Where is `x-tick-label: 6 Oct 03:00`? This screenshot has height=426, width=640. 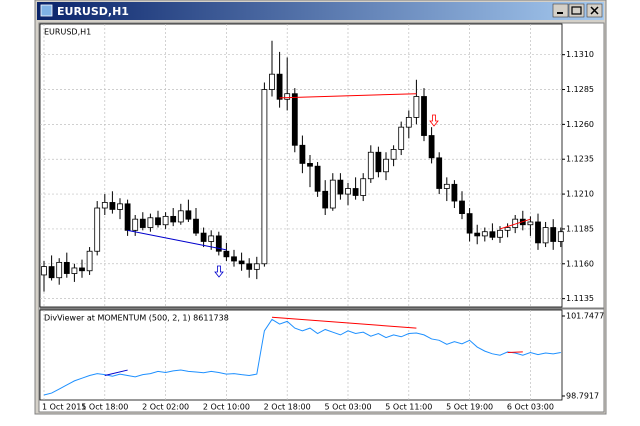
x-tick-label: 6 Oct 03:00 is located at coordinates (530, 407).